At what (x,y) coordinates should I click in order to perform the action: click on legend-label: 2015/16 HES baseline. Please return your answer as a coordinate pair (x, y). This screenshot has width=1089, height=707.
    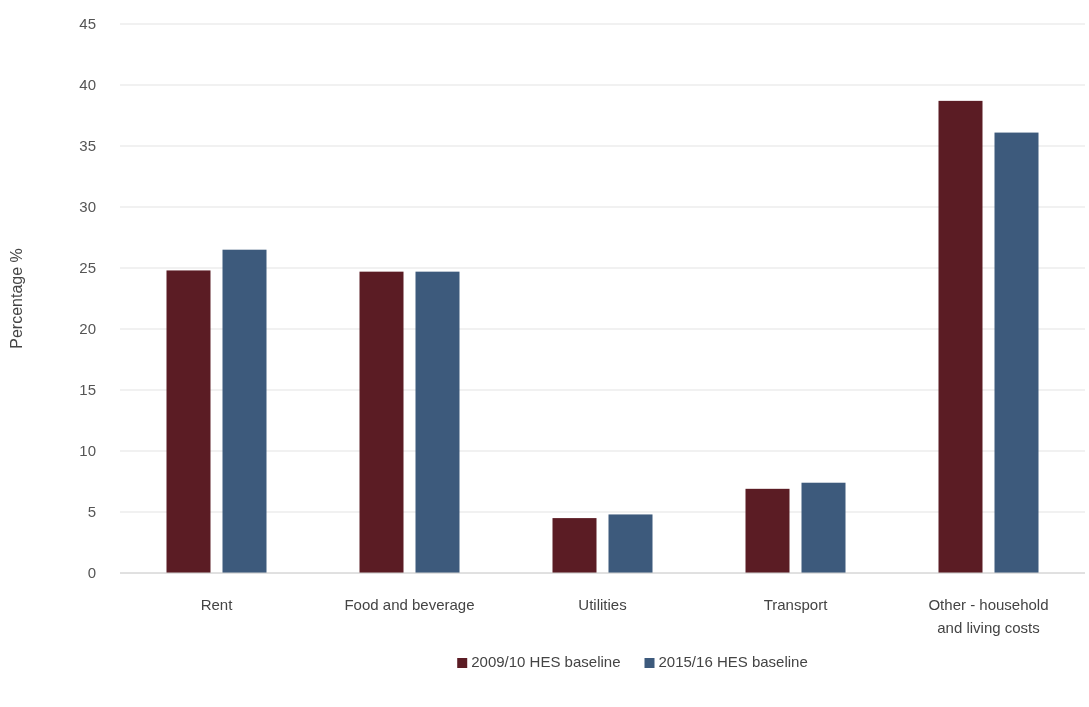
    Looking at the image, I should click on (733, 661).